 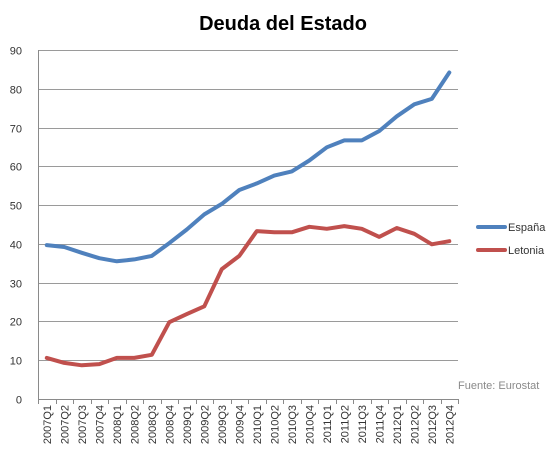 I want to click on x-tick-label: 2012Q3, so click(x=433, y=424).